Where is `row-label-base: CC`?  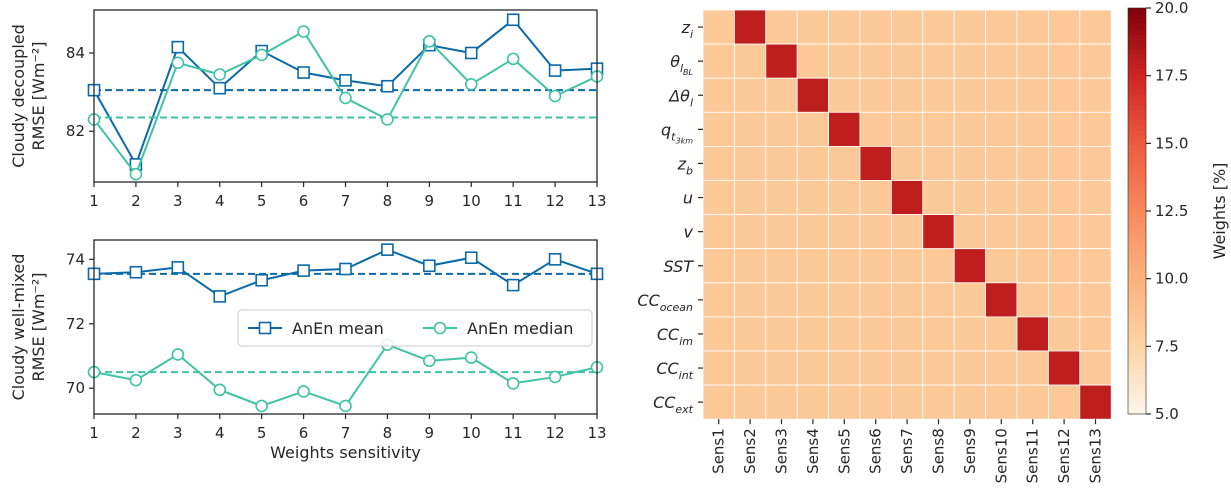 row-label-base: CC is located at coordinates (648, 300).